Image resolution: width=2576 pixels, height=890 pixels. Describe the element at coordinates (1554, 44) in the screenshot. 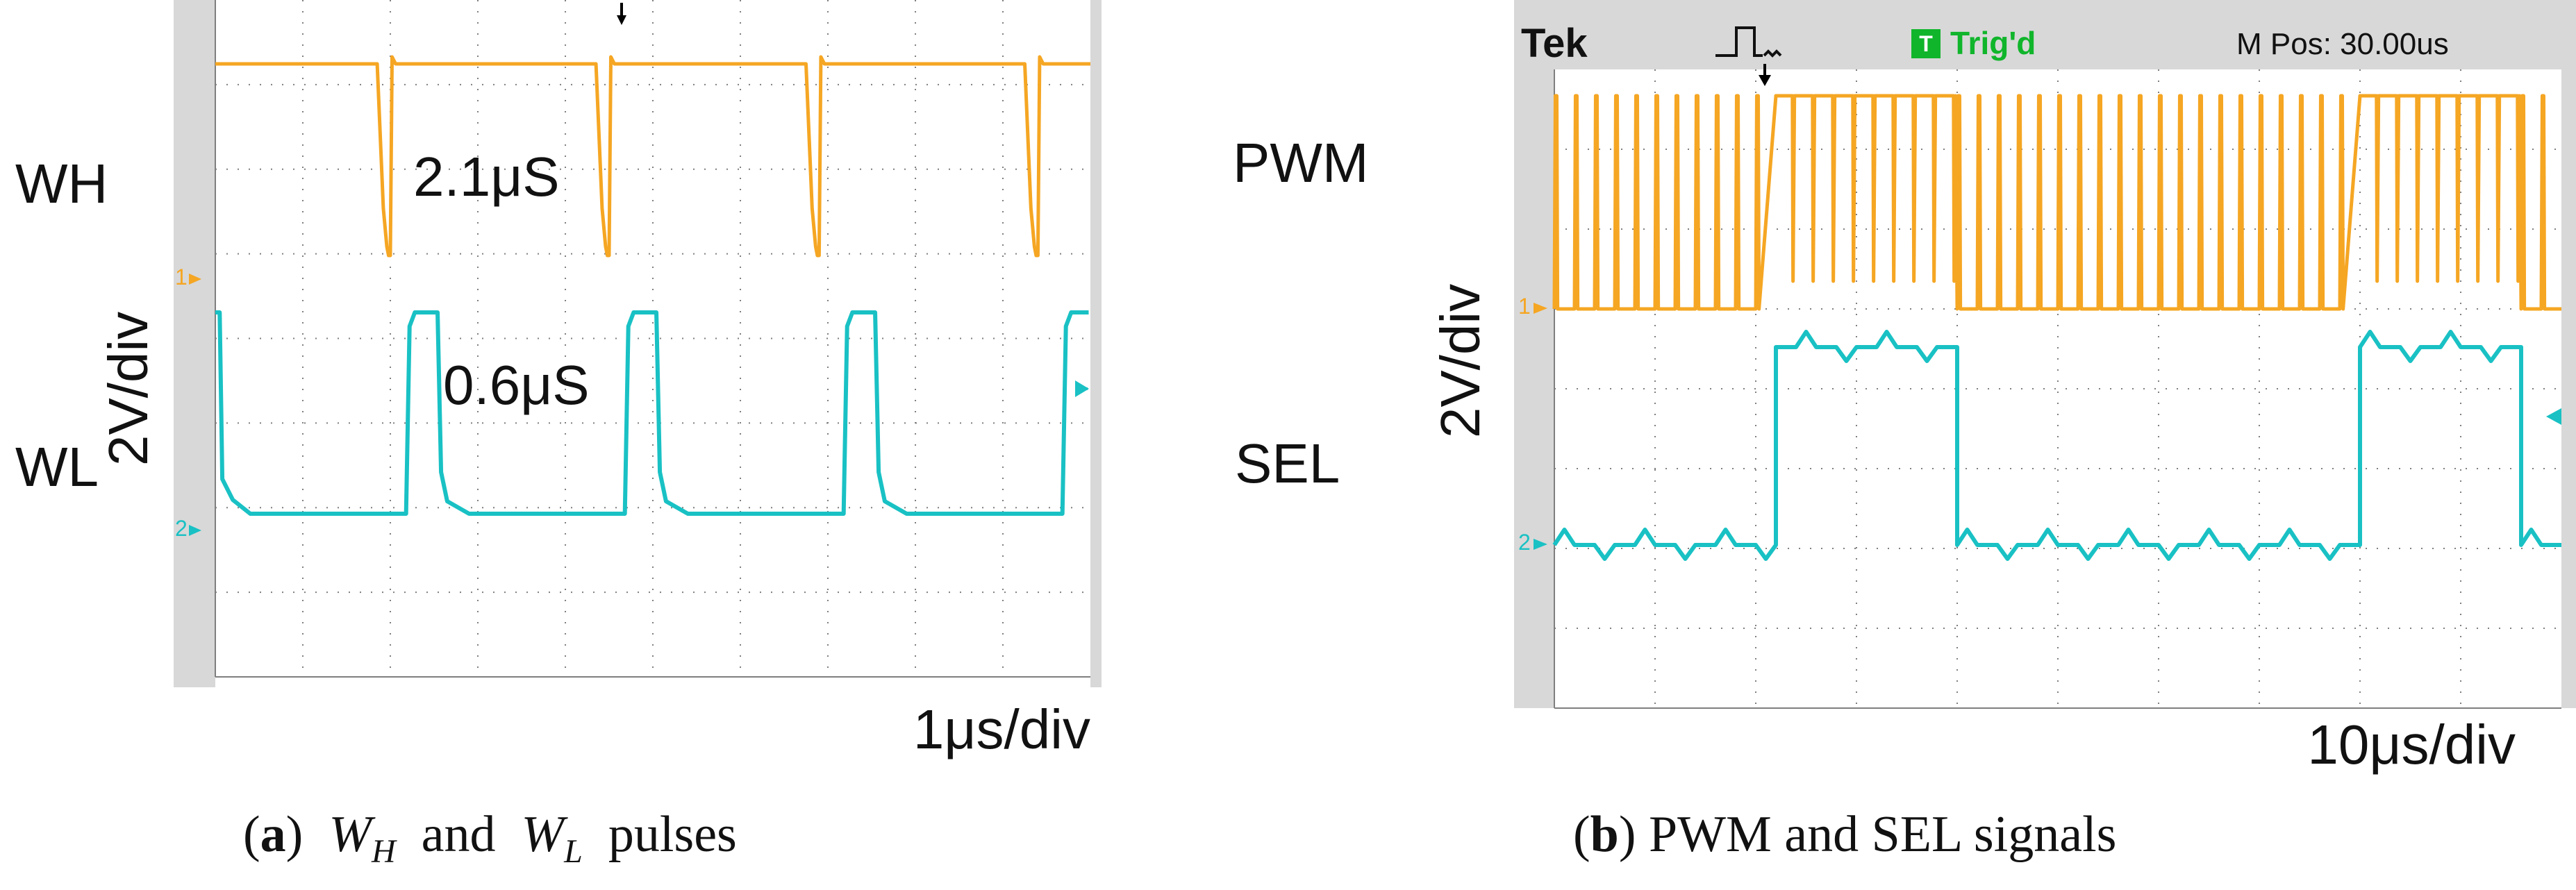

I see `tek-brand: Tek` at that location.